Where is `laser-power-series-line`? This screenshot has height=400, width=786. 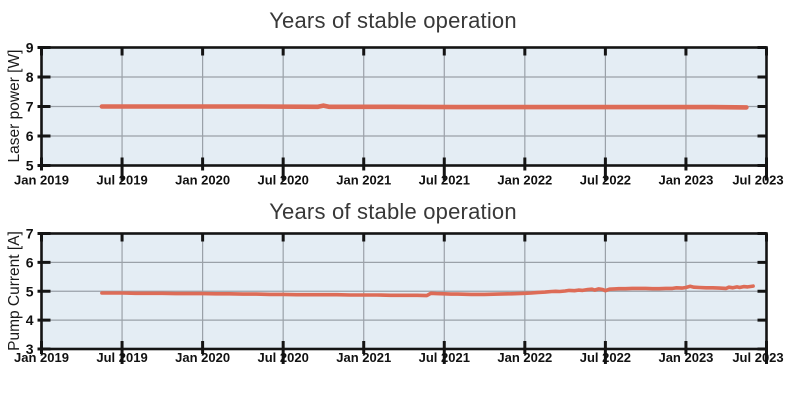 laser-power-series-line is located at coordinates (424, 106).